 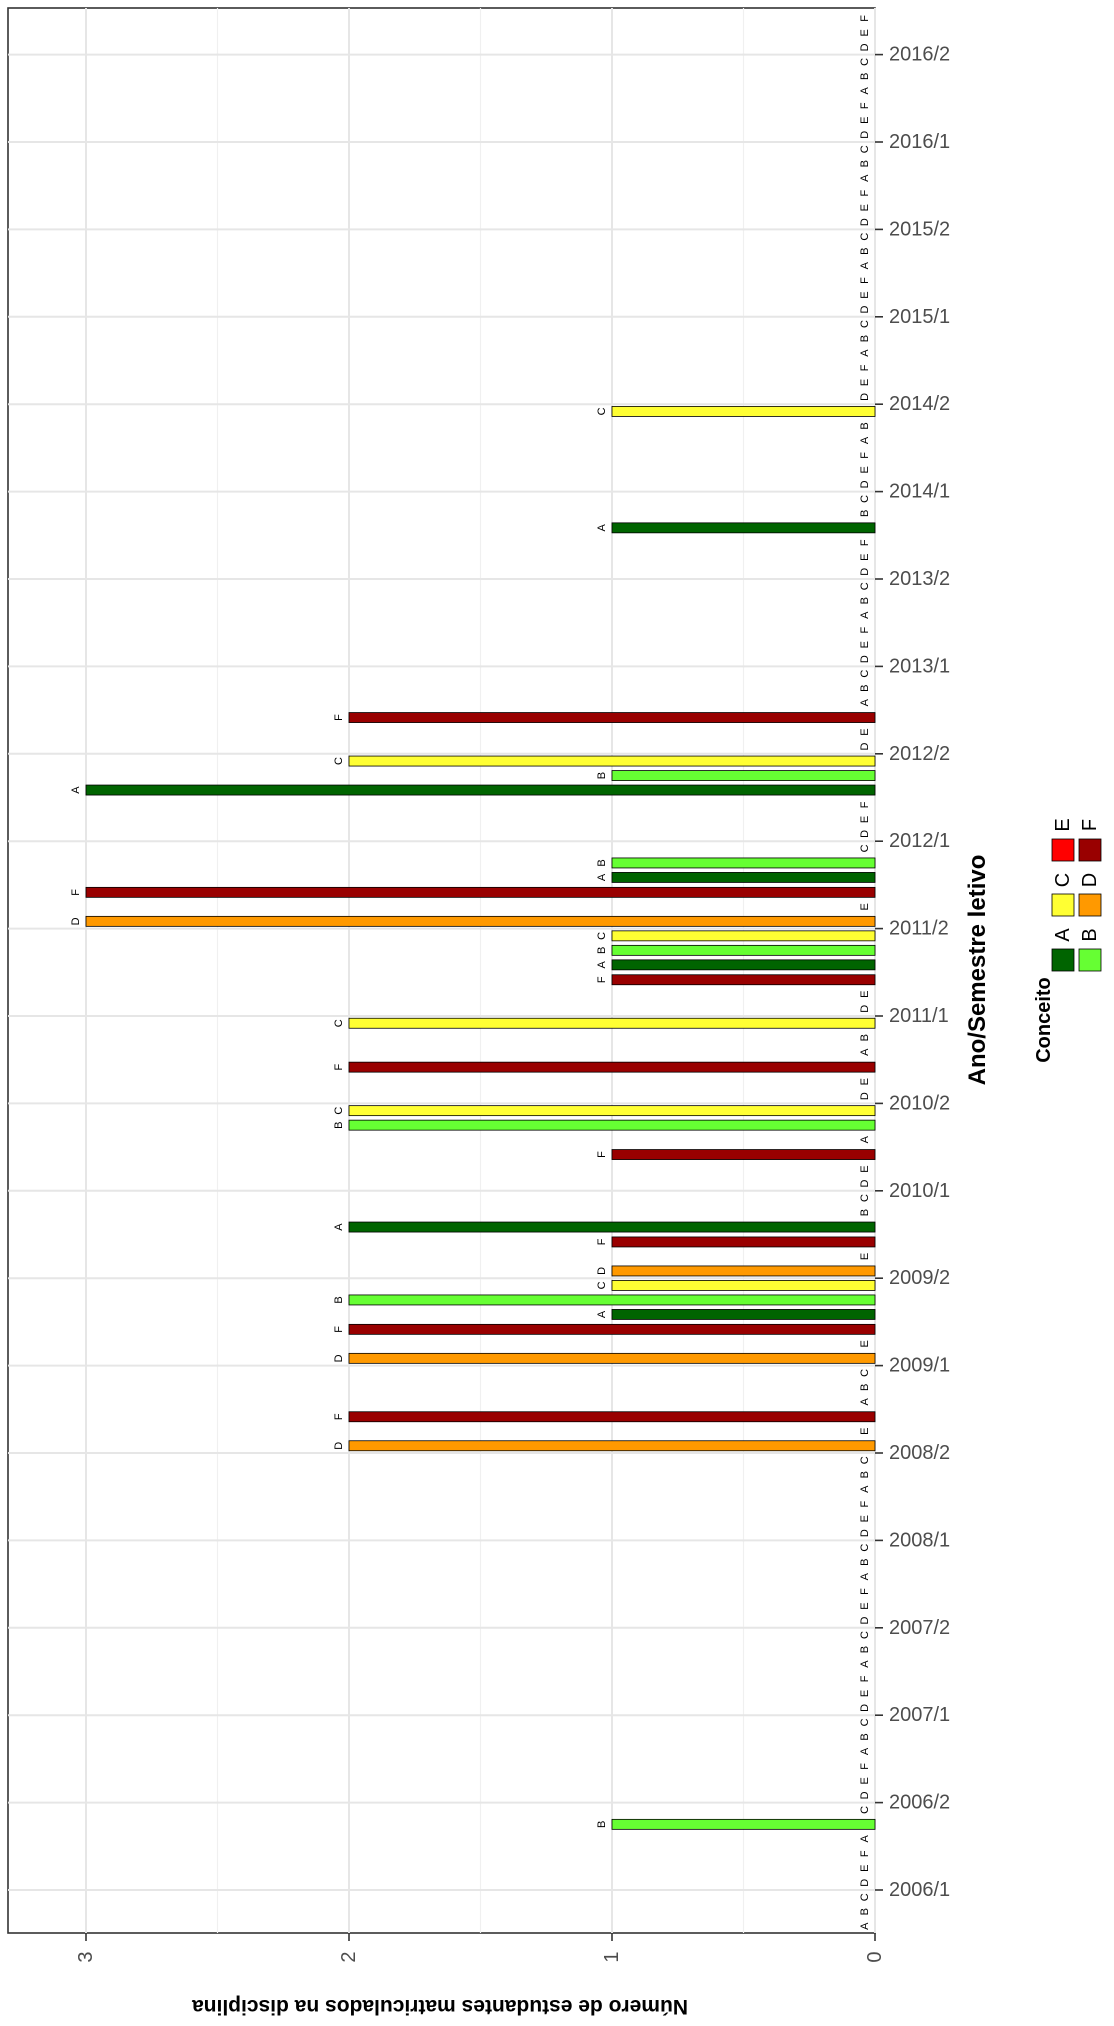 I want to click on value-tick-label: 2, so click(x=349, y=1956).